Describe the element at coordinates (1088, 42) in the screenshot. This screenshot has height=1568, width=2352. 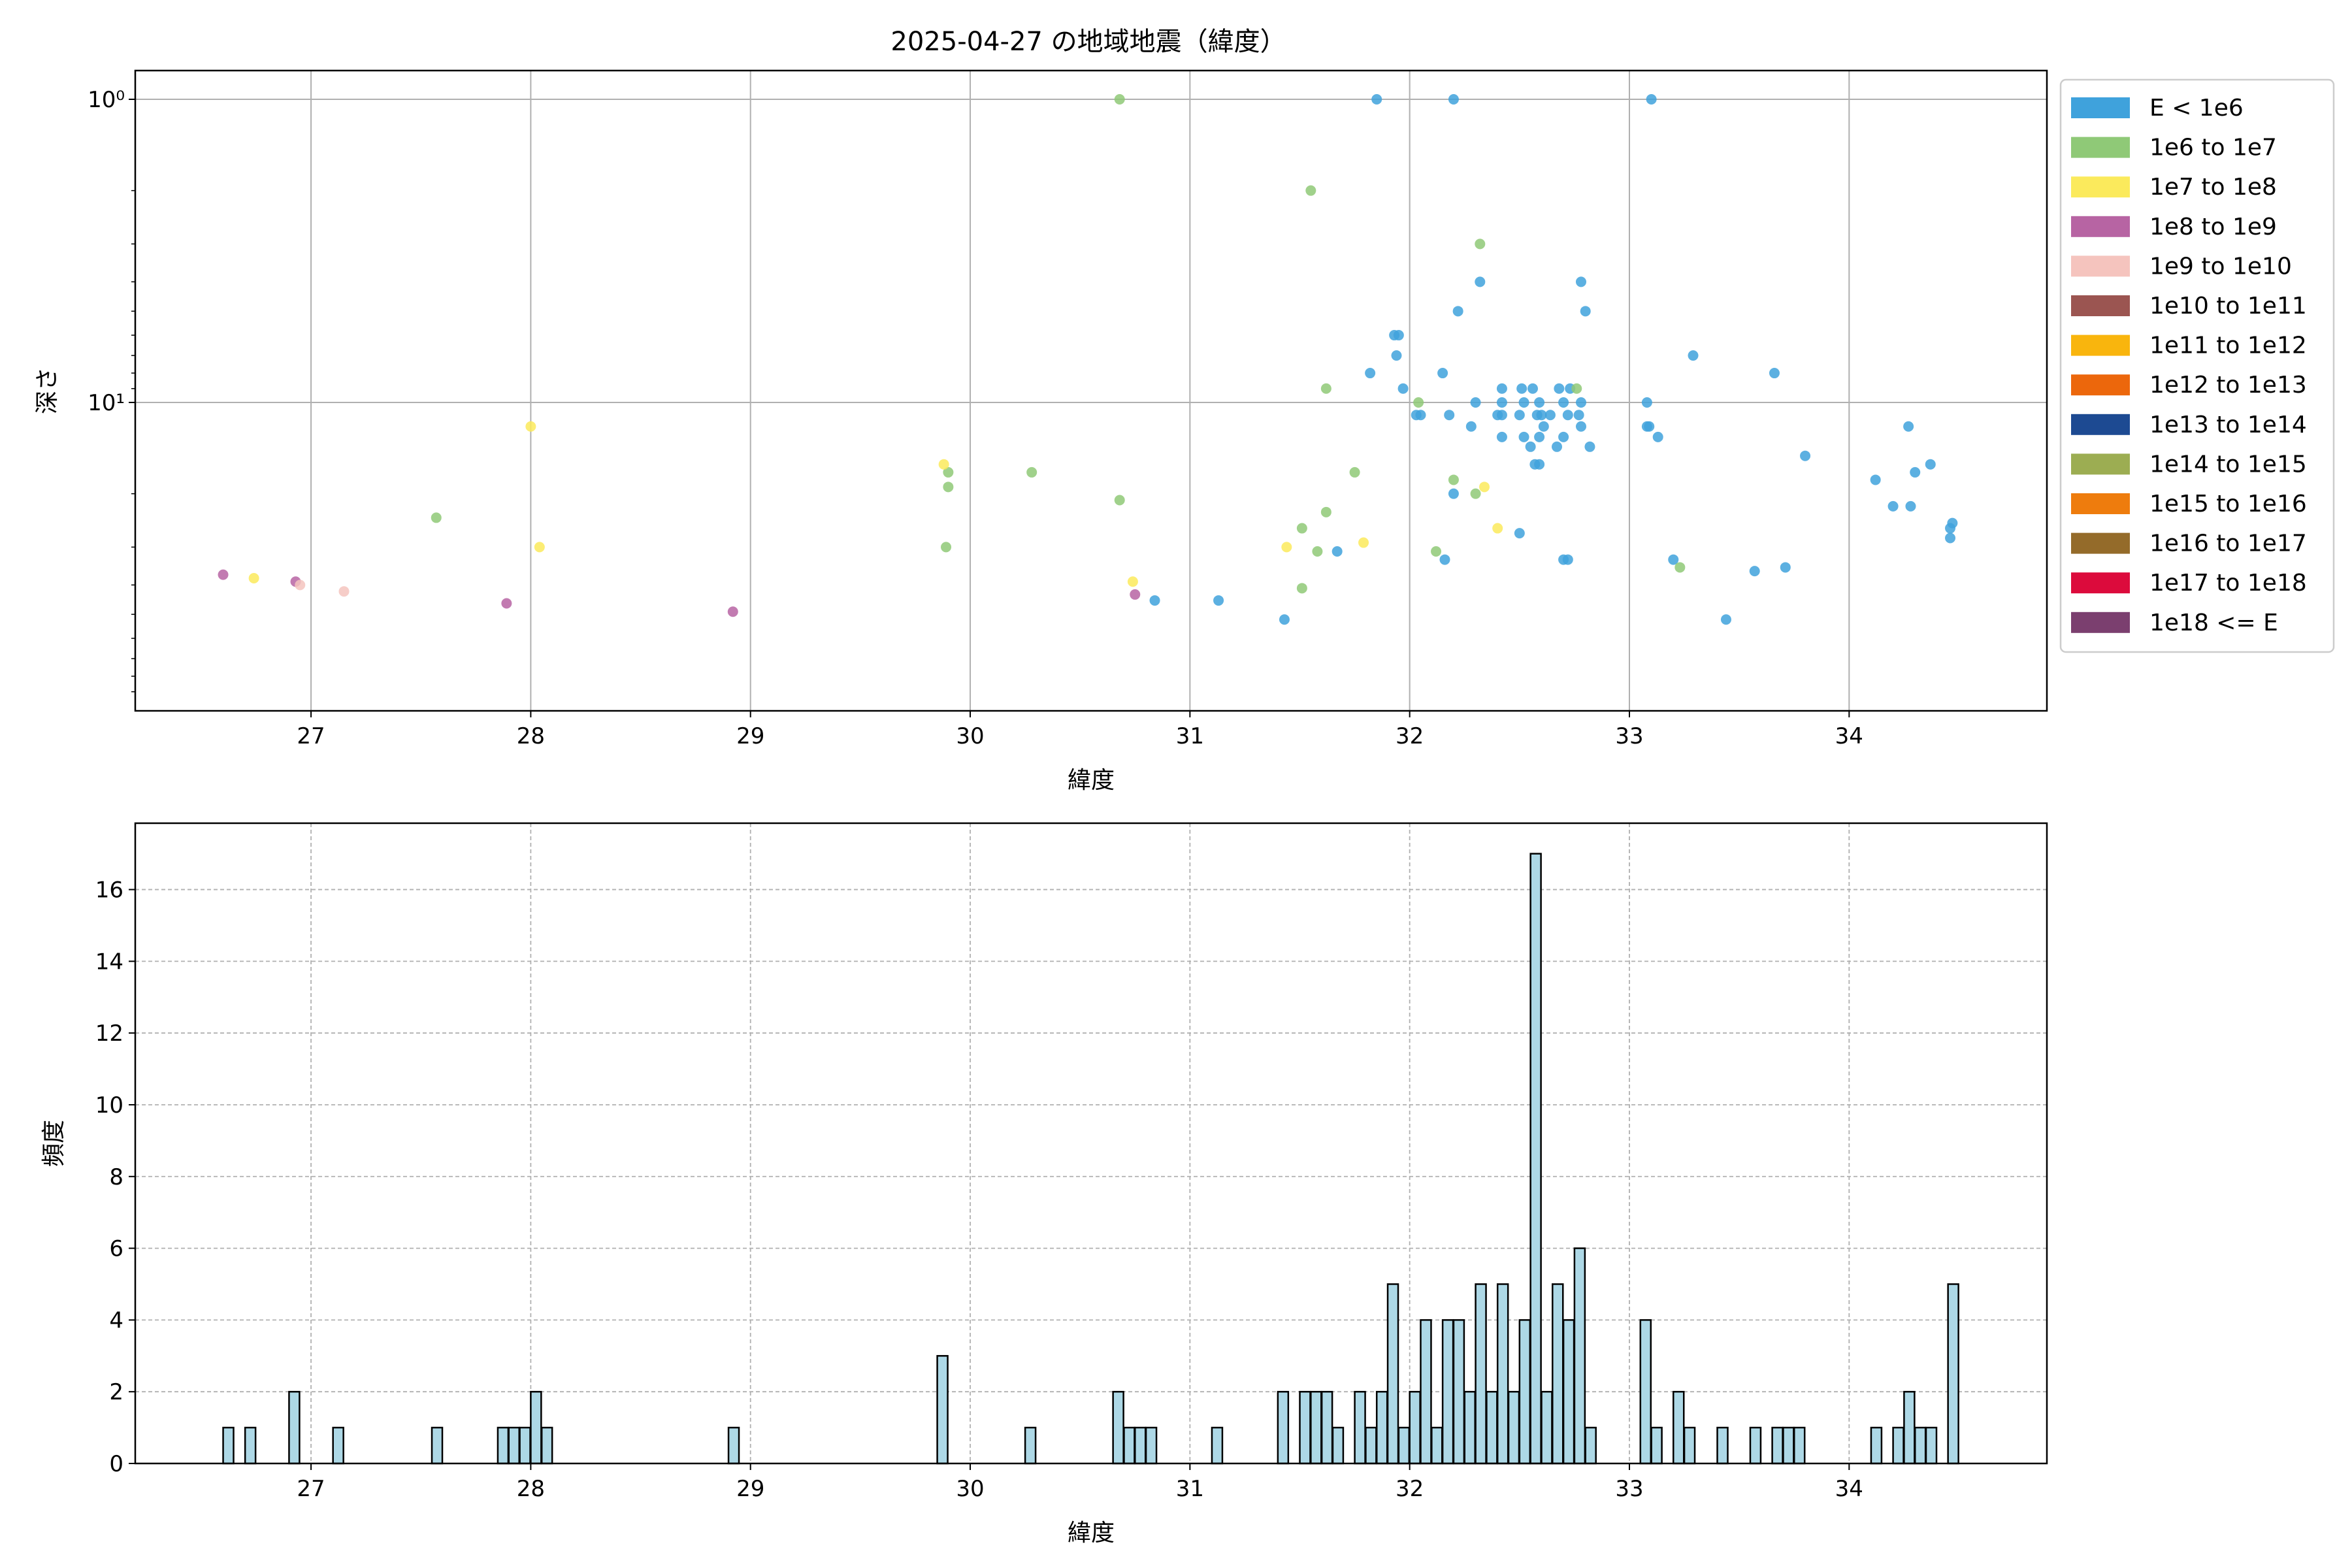
I see `scatter-title: 2025-04-27 の地域地震（緯度）` at that location.